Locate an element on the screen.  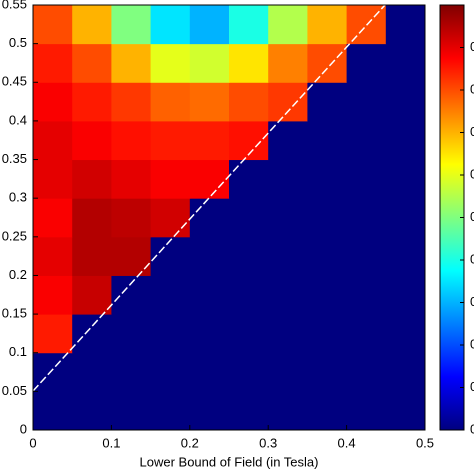
y-tick-label: 0.35 is located at coordinates (14, 158).